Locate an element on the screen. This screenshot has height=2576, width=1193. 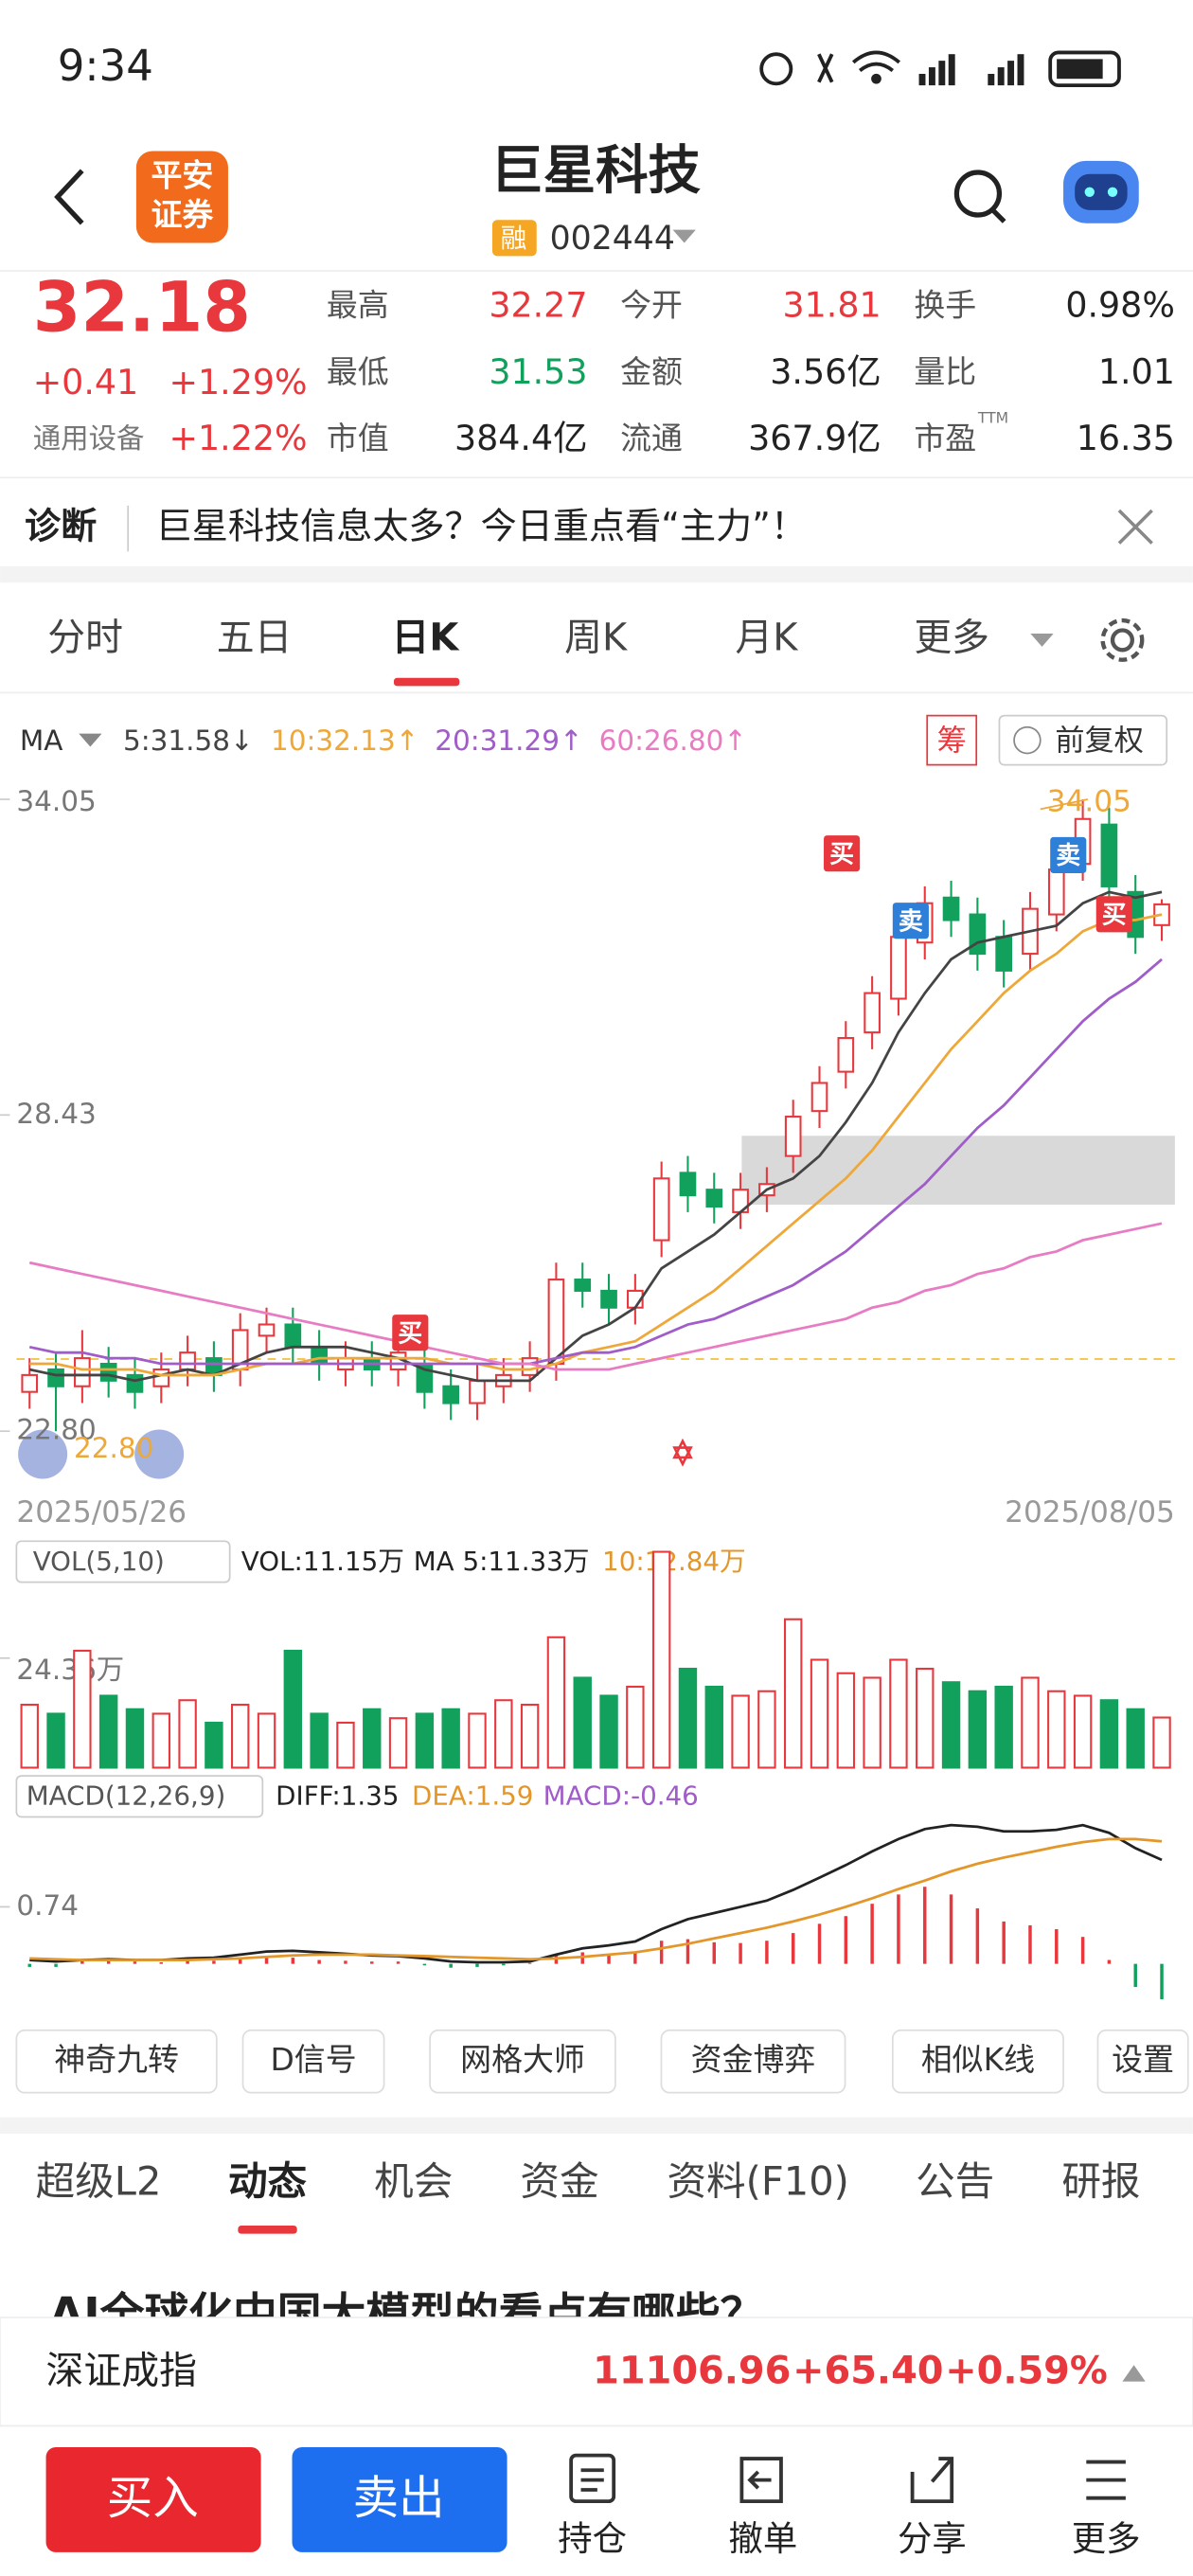
max-label: 34.05 is located at coordinates (1089, 801).